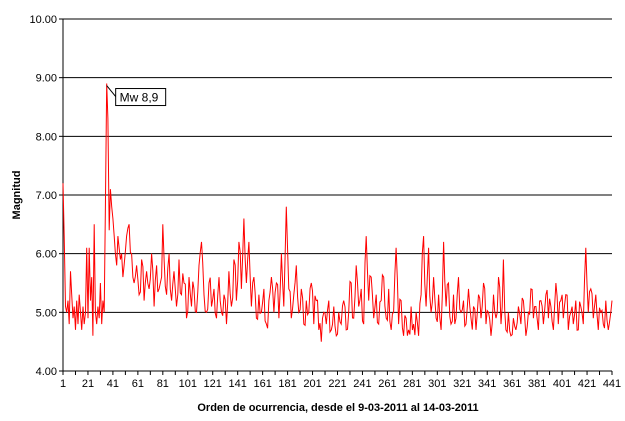 The image size is (625, 421). I want to click on x-tick-label: 221, so click(337, 384).